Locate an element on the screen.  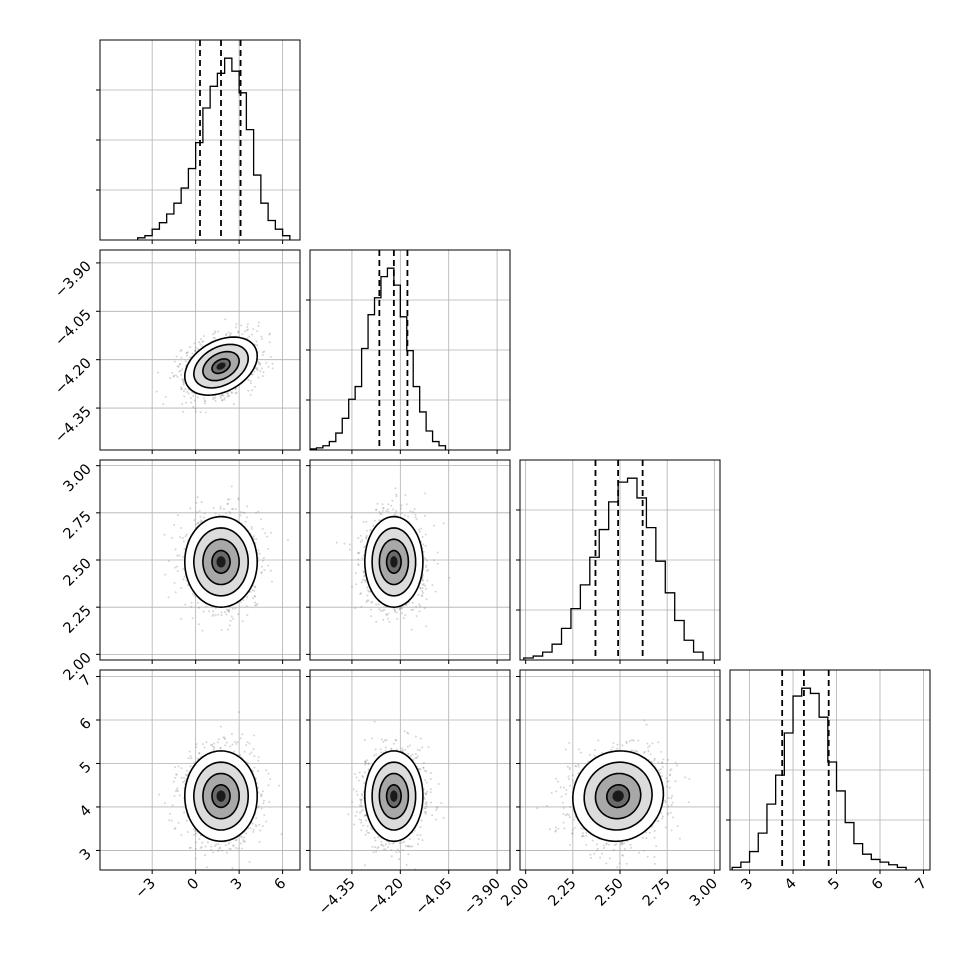
histogram-panel-p0 is located at coordinates (198, 141).